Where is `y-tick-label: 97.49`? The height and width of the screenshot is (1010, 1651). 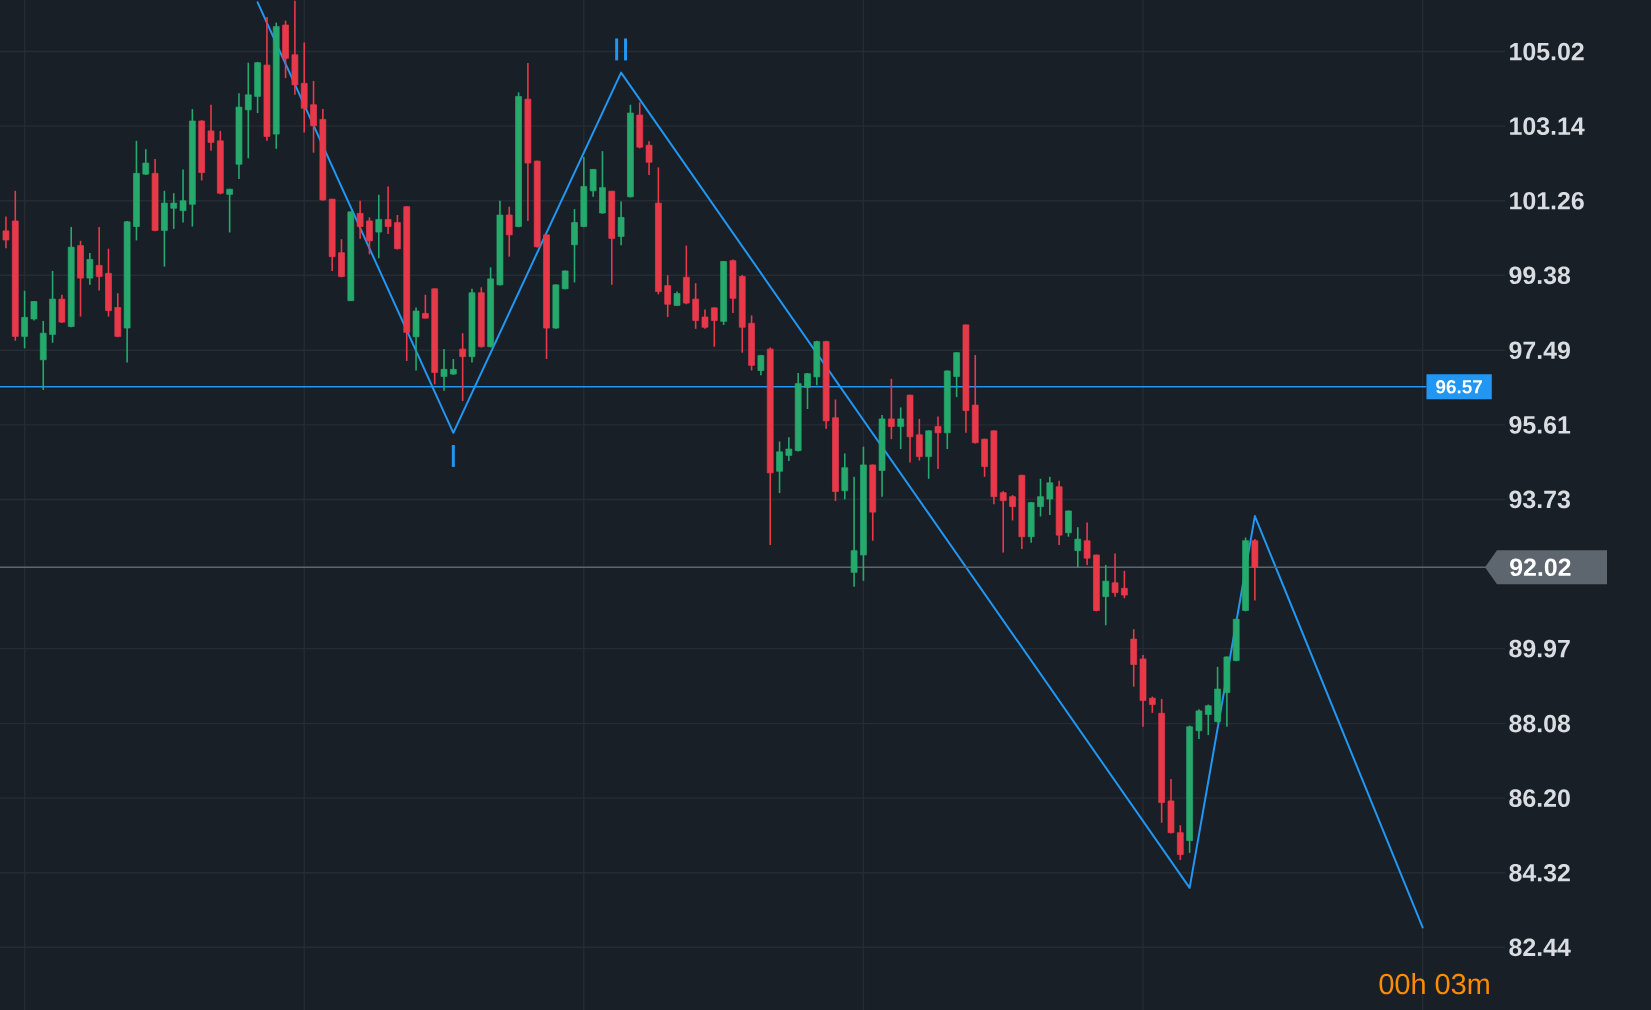
y-tick-label: 97.49 is located at coordinates (1539, 350).